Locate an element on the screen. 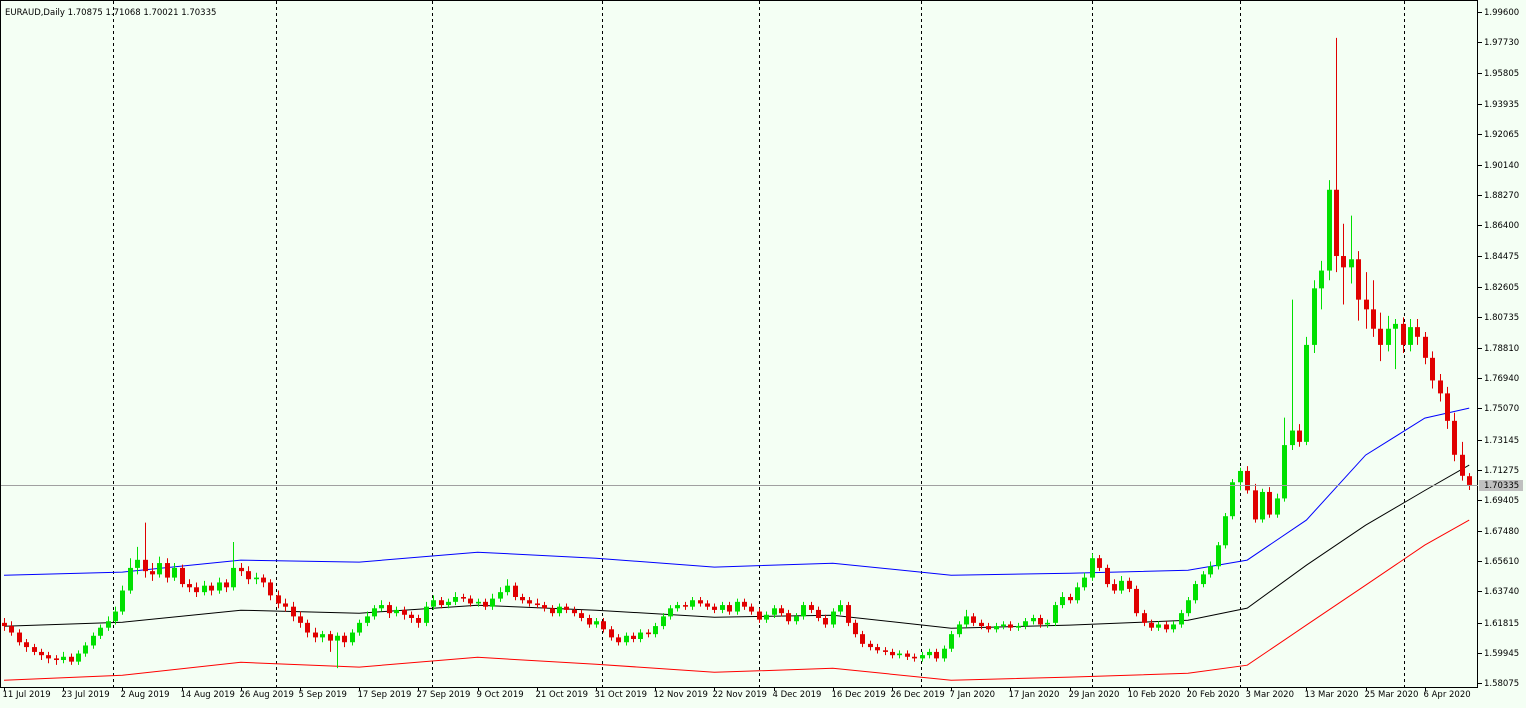  x-tick-label: 11 Jul 2019 is located at coordinates (27, 695).